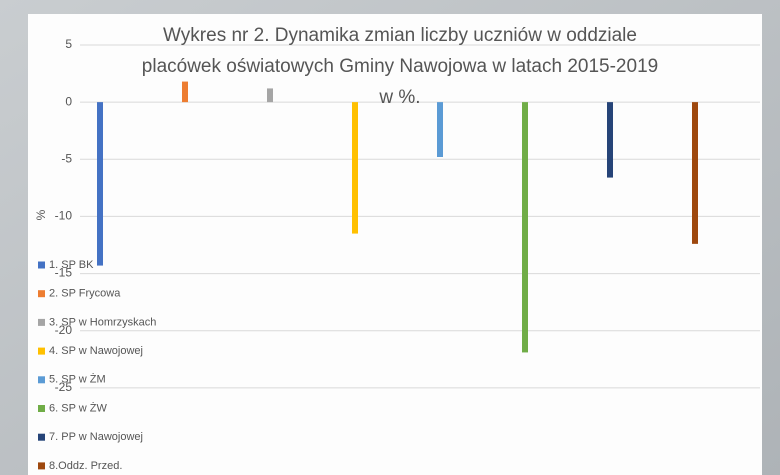 The width and height of the screenshot is (780, 475). Describe the element at coordinates (66, 158) in the screenshot. I see `y-tick-label: -5` at that location.